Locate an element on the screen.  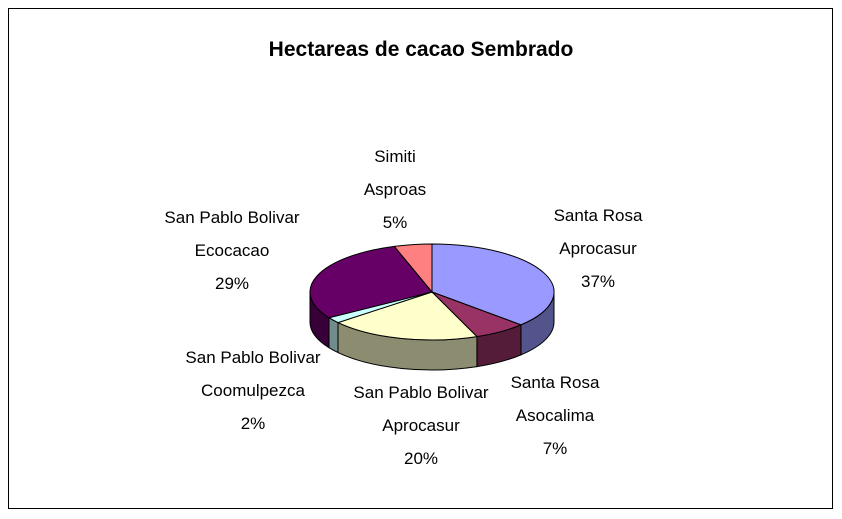
slice-label: Santa Rosa Asocalima 7% is located at coordinates (555, 415).